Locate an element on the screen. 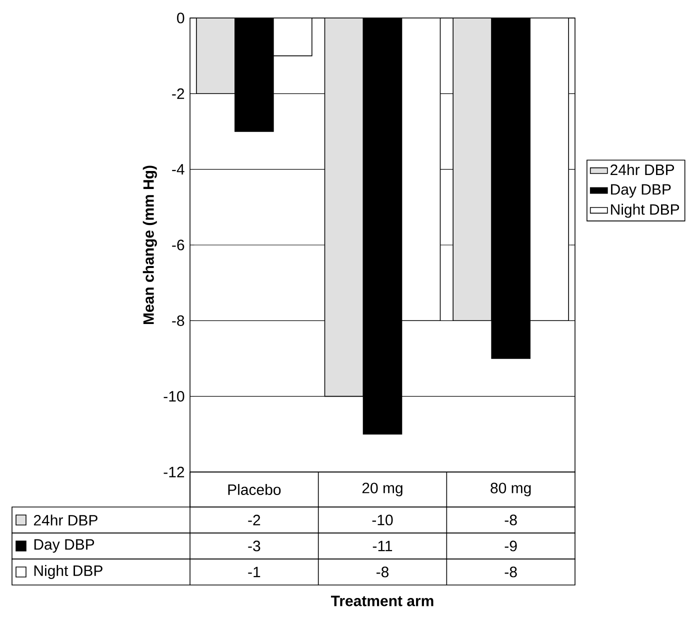 Image resolution: width=688 pixels, height=640 pixels. x-tick-label: 20 mg is located at coordinates (382, 489).